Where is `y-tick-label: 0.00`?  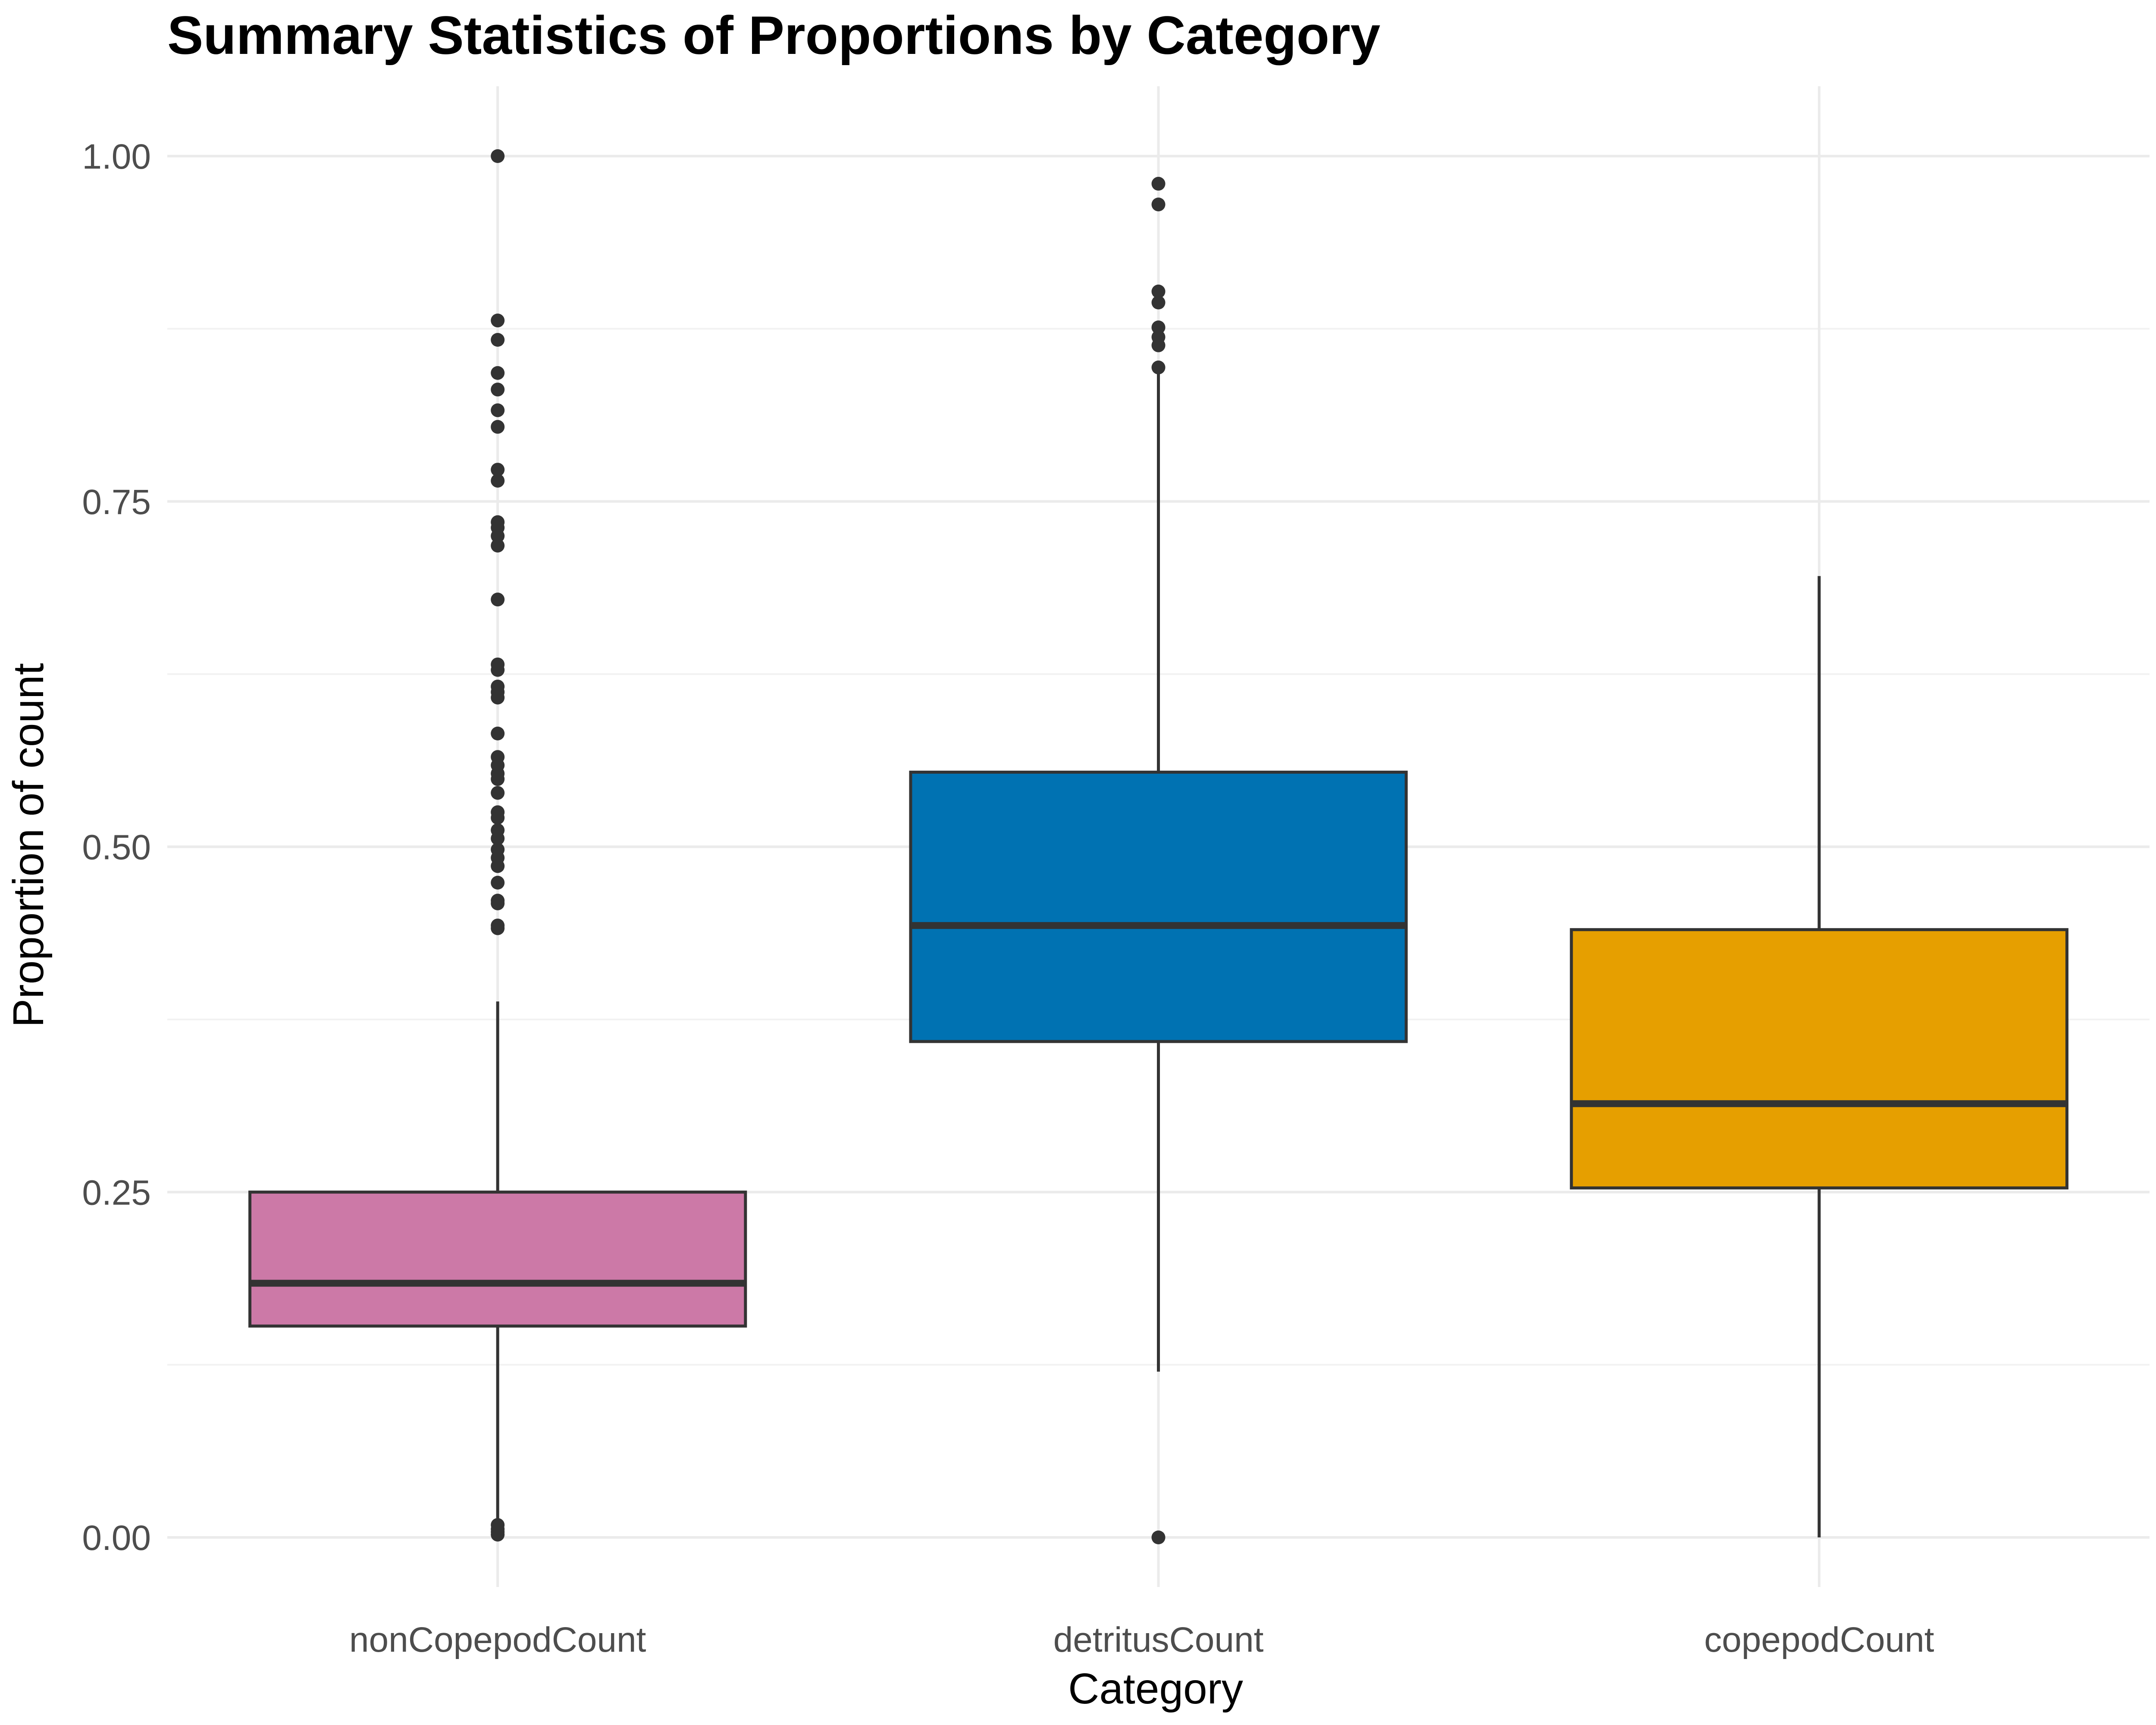 y-tick-label: 0.00 is located at coordinates (116, 1538).